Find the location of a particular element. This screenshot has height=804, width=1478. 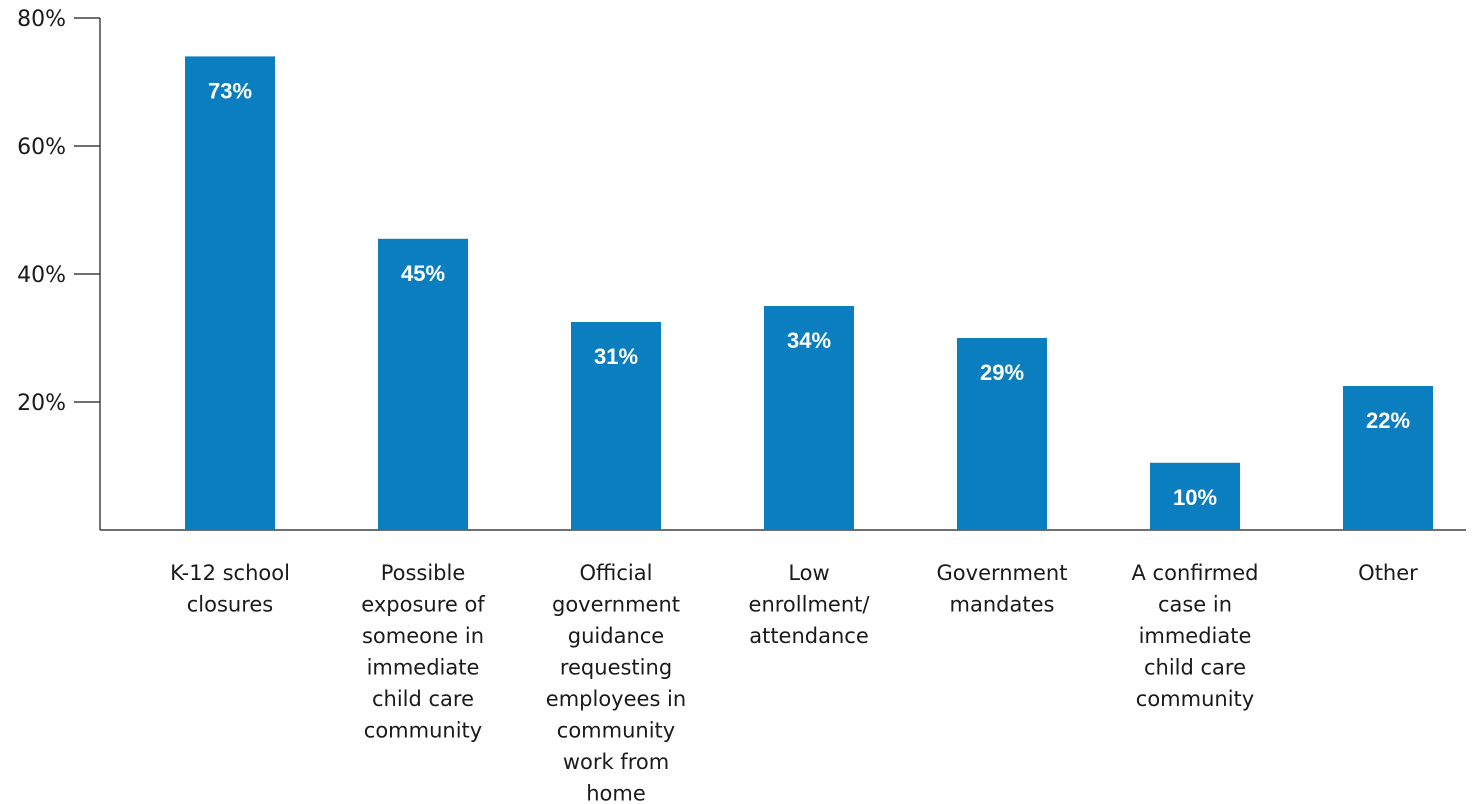

x-category-label: closures is located at coordinates (230, 605).